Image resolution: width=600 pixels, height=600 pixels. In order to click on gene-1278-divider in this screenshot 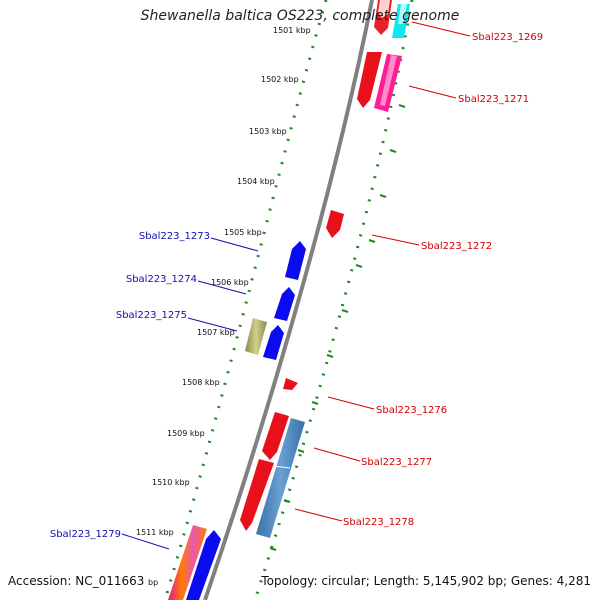, I will do `click(281, 467)`.